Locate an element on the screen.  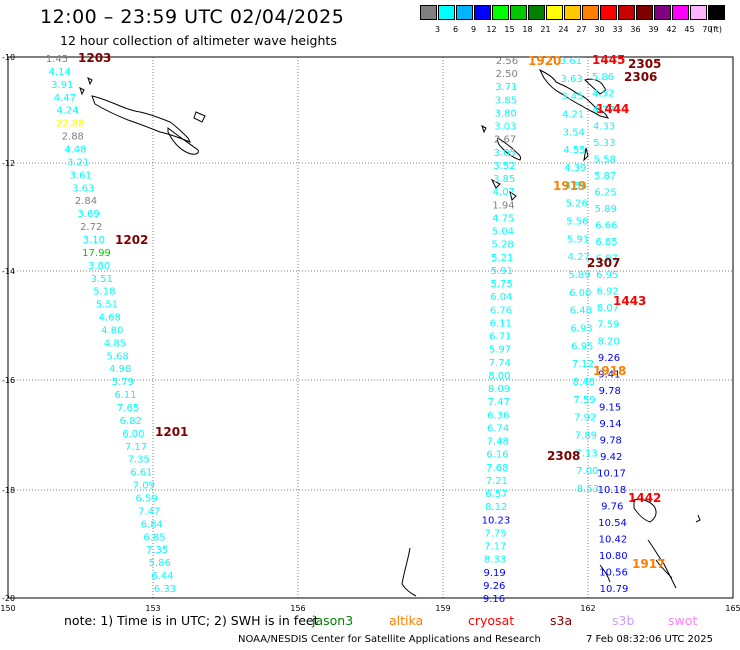
track-b-value: 8.00 is located at coordinates (499, 376).